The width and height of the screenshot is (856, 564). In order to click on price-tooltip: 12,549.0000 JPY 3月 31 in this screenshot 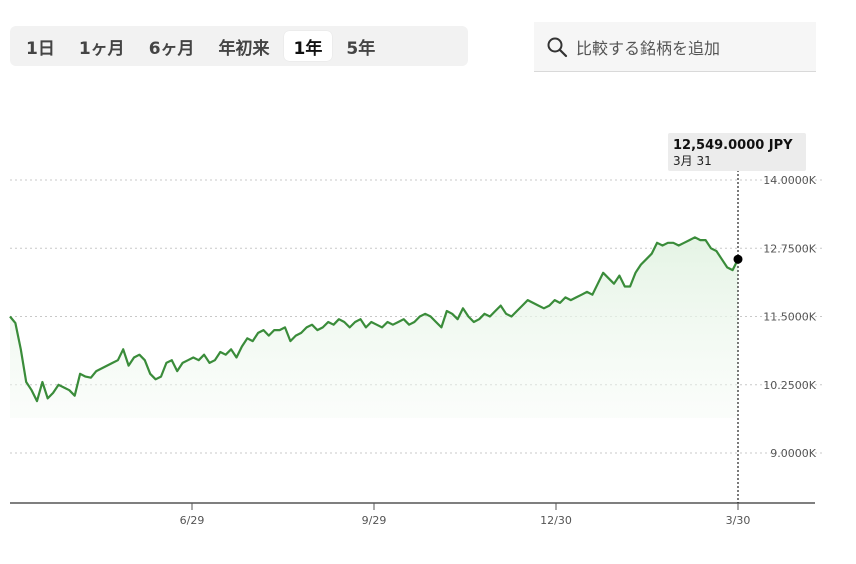, I will do `click(737, 152)`.